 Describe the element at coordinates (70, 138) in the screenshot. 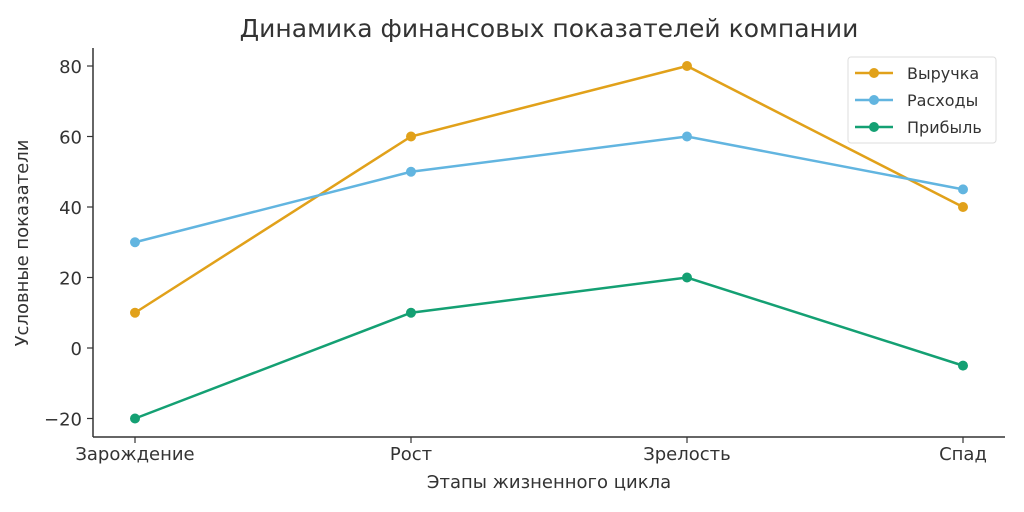

I see `y-tick-label: 60` at that location.